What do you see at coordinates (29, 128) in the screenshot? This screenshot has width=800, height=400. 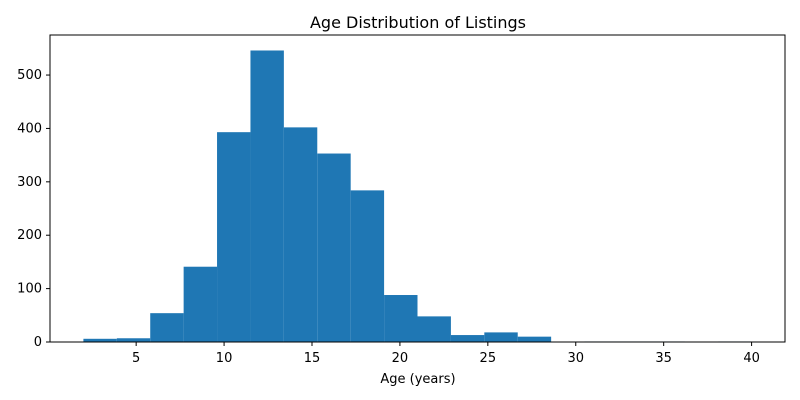 I see `y-tick-label: 400` at bounding box center [29, 128].